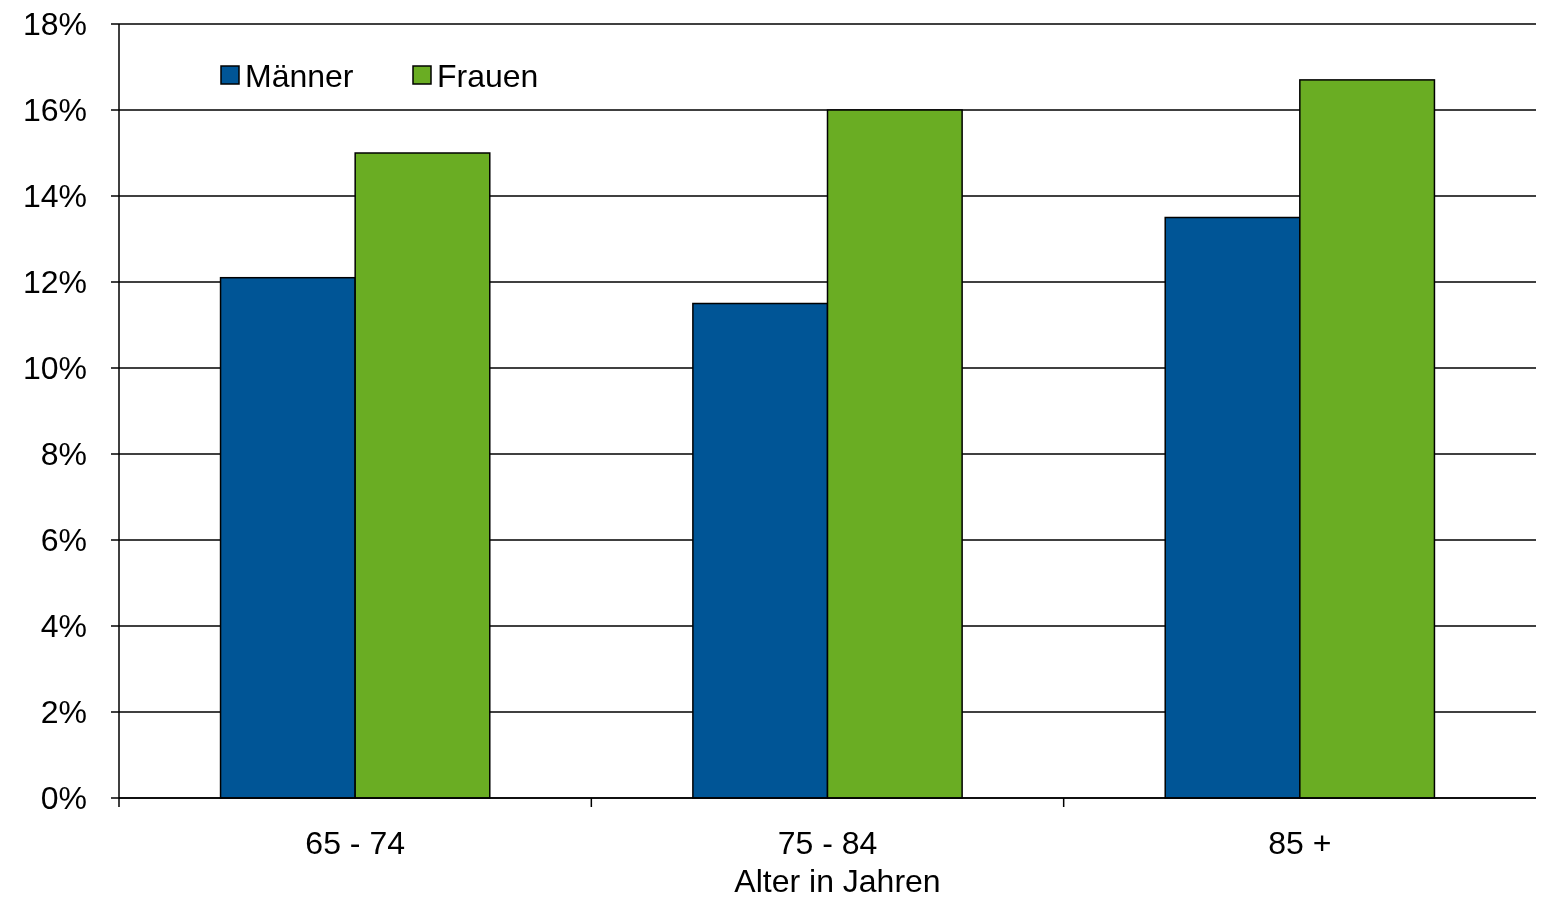 This screenshot has width=1546, height=909. What do you see at coordinates (63, 626) in the screenshot?
I see `y-tick-label: 4%` at bounding box center [63, 626].